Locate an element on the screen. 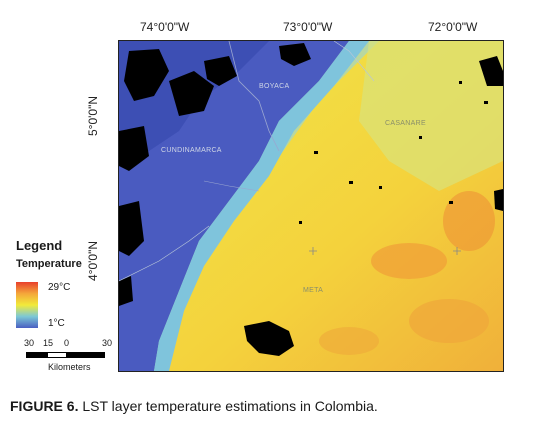 This screenshot has width=539, height=435. legend: Legend Temperature is located at coordinates (66, 254).